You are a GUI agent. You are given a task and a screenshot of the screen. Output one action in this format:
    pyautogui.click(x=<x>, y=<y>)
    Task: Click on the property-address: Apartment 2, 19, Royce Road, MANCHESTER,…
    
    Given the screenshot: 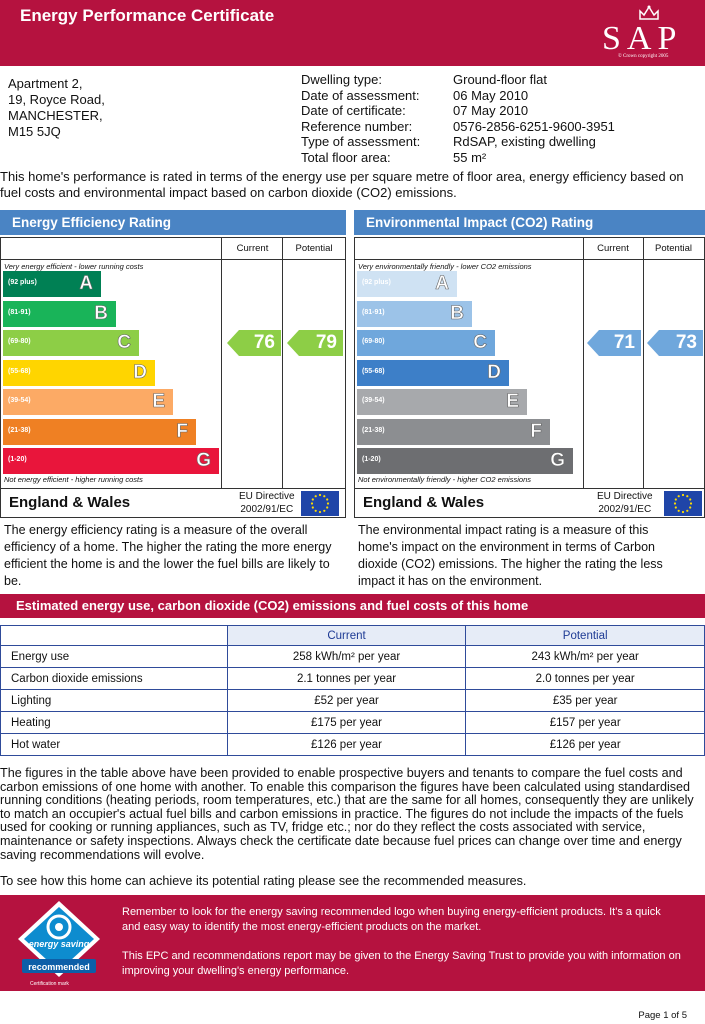 What is the action you would take?
    pyautogui.click(x=56, y=108)
    